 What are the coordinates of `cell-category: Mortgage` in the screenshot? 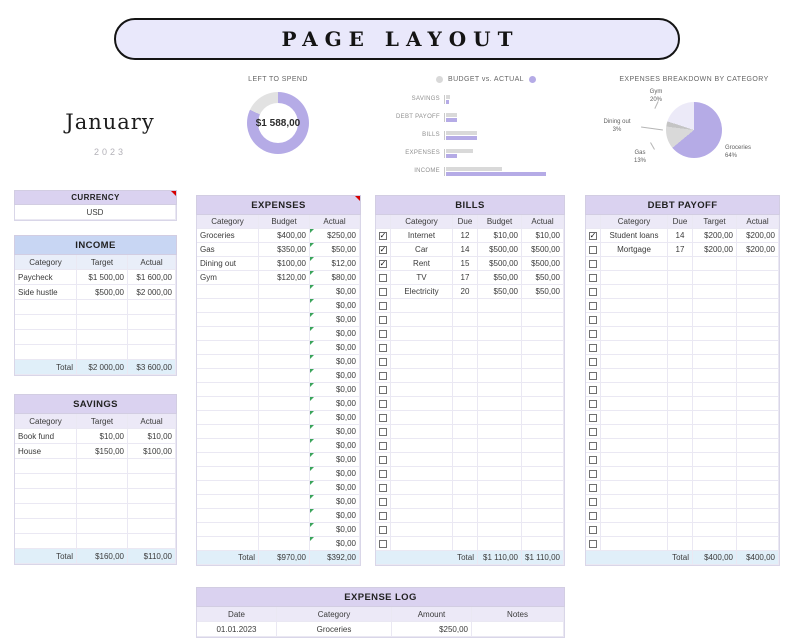 It's located at (634, 250).